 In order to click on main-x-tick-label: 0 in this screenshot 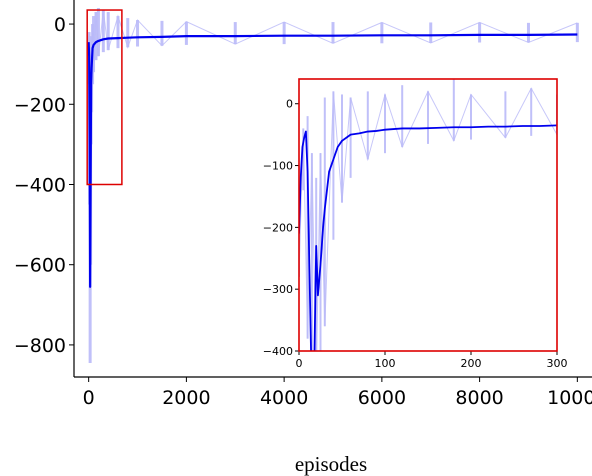, I will do `click(89, 398)`.